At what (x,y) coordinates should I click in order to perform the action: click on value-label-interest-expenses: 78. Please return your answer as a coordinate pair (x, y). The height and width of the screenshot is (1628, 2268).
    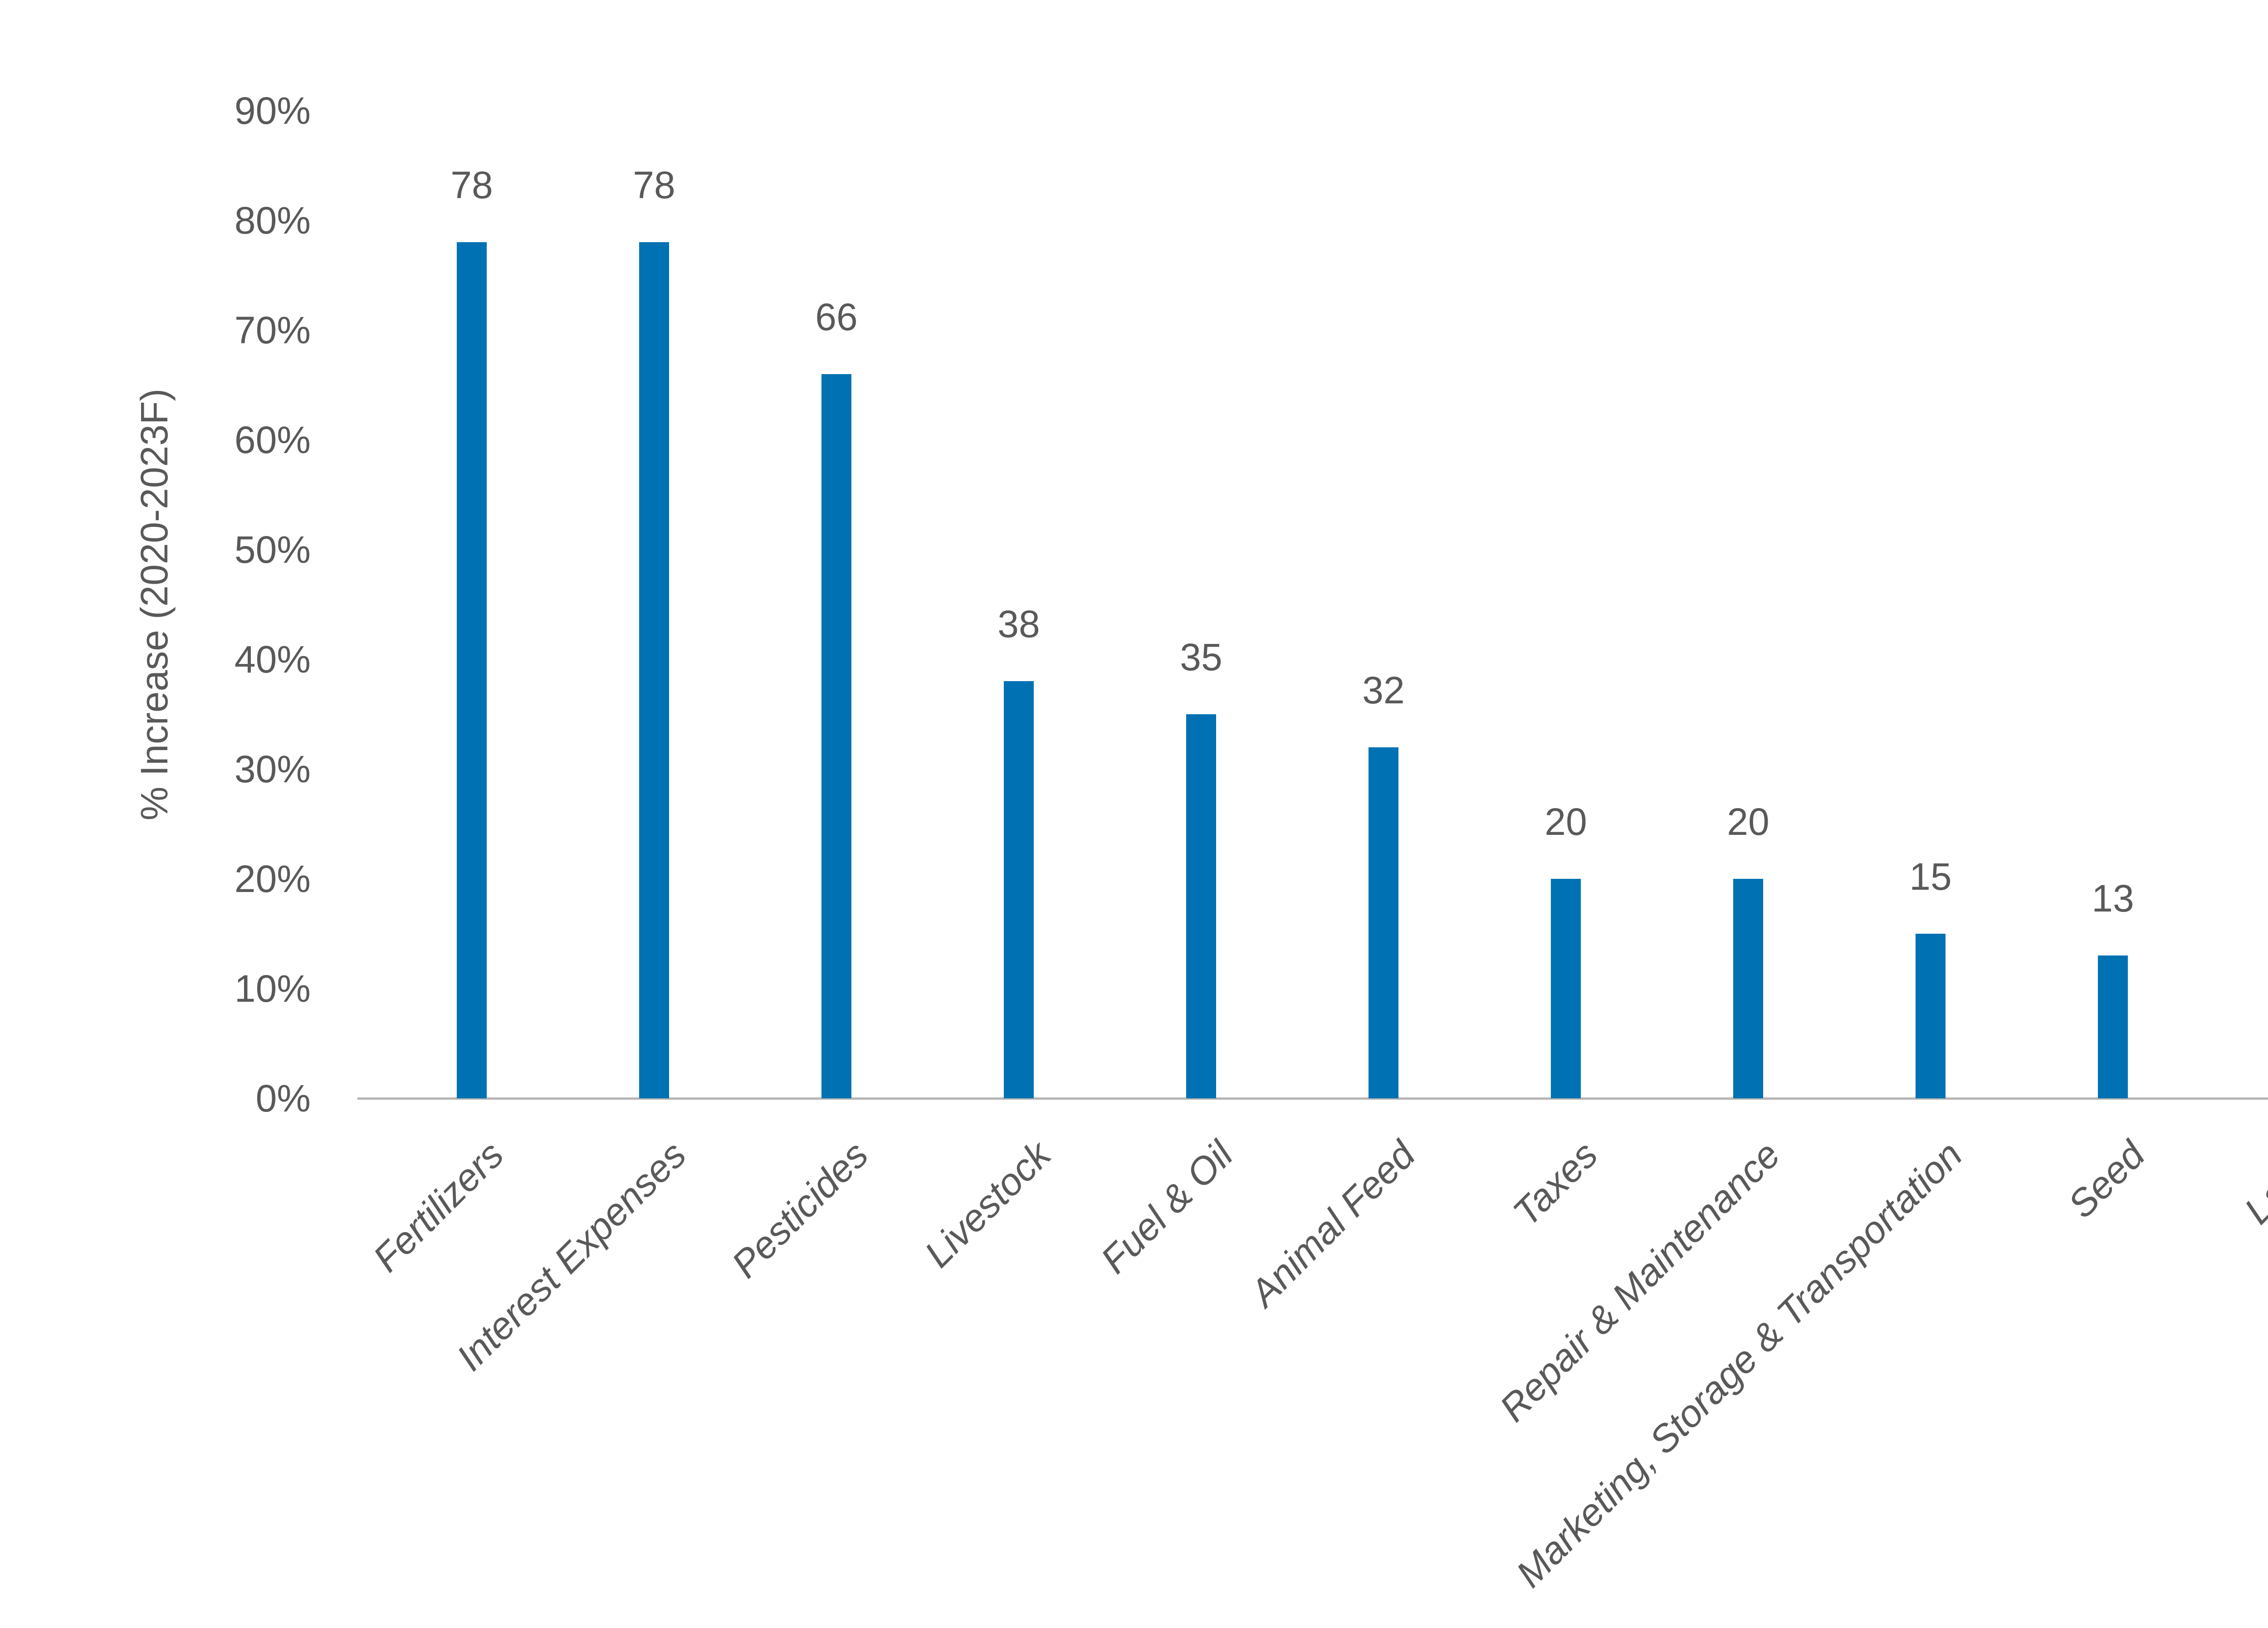
    Looking at the image, I should click on (654, 185).